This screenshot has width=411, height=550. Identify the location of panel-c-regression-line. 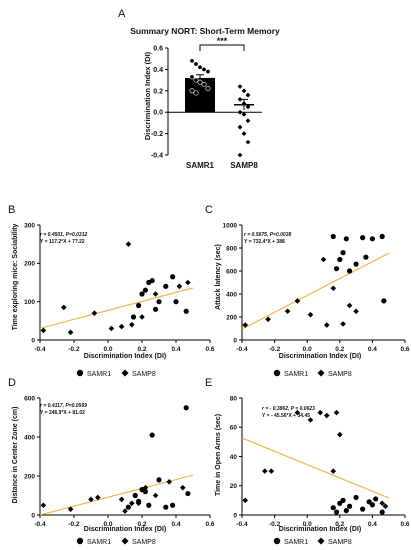
(315, 291).